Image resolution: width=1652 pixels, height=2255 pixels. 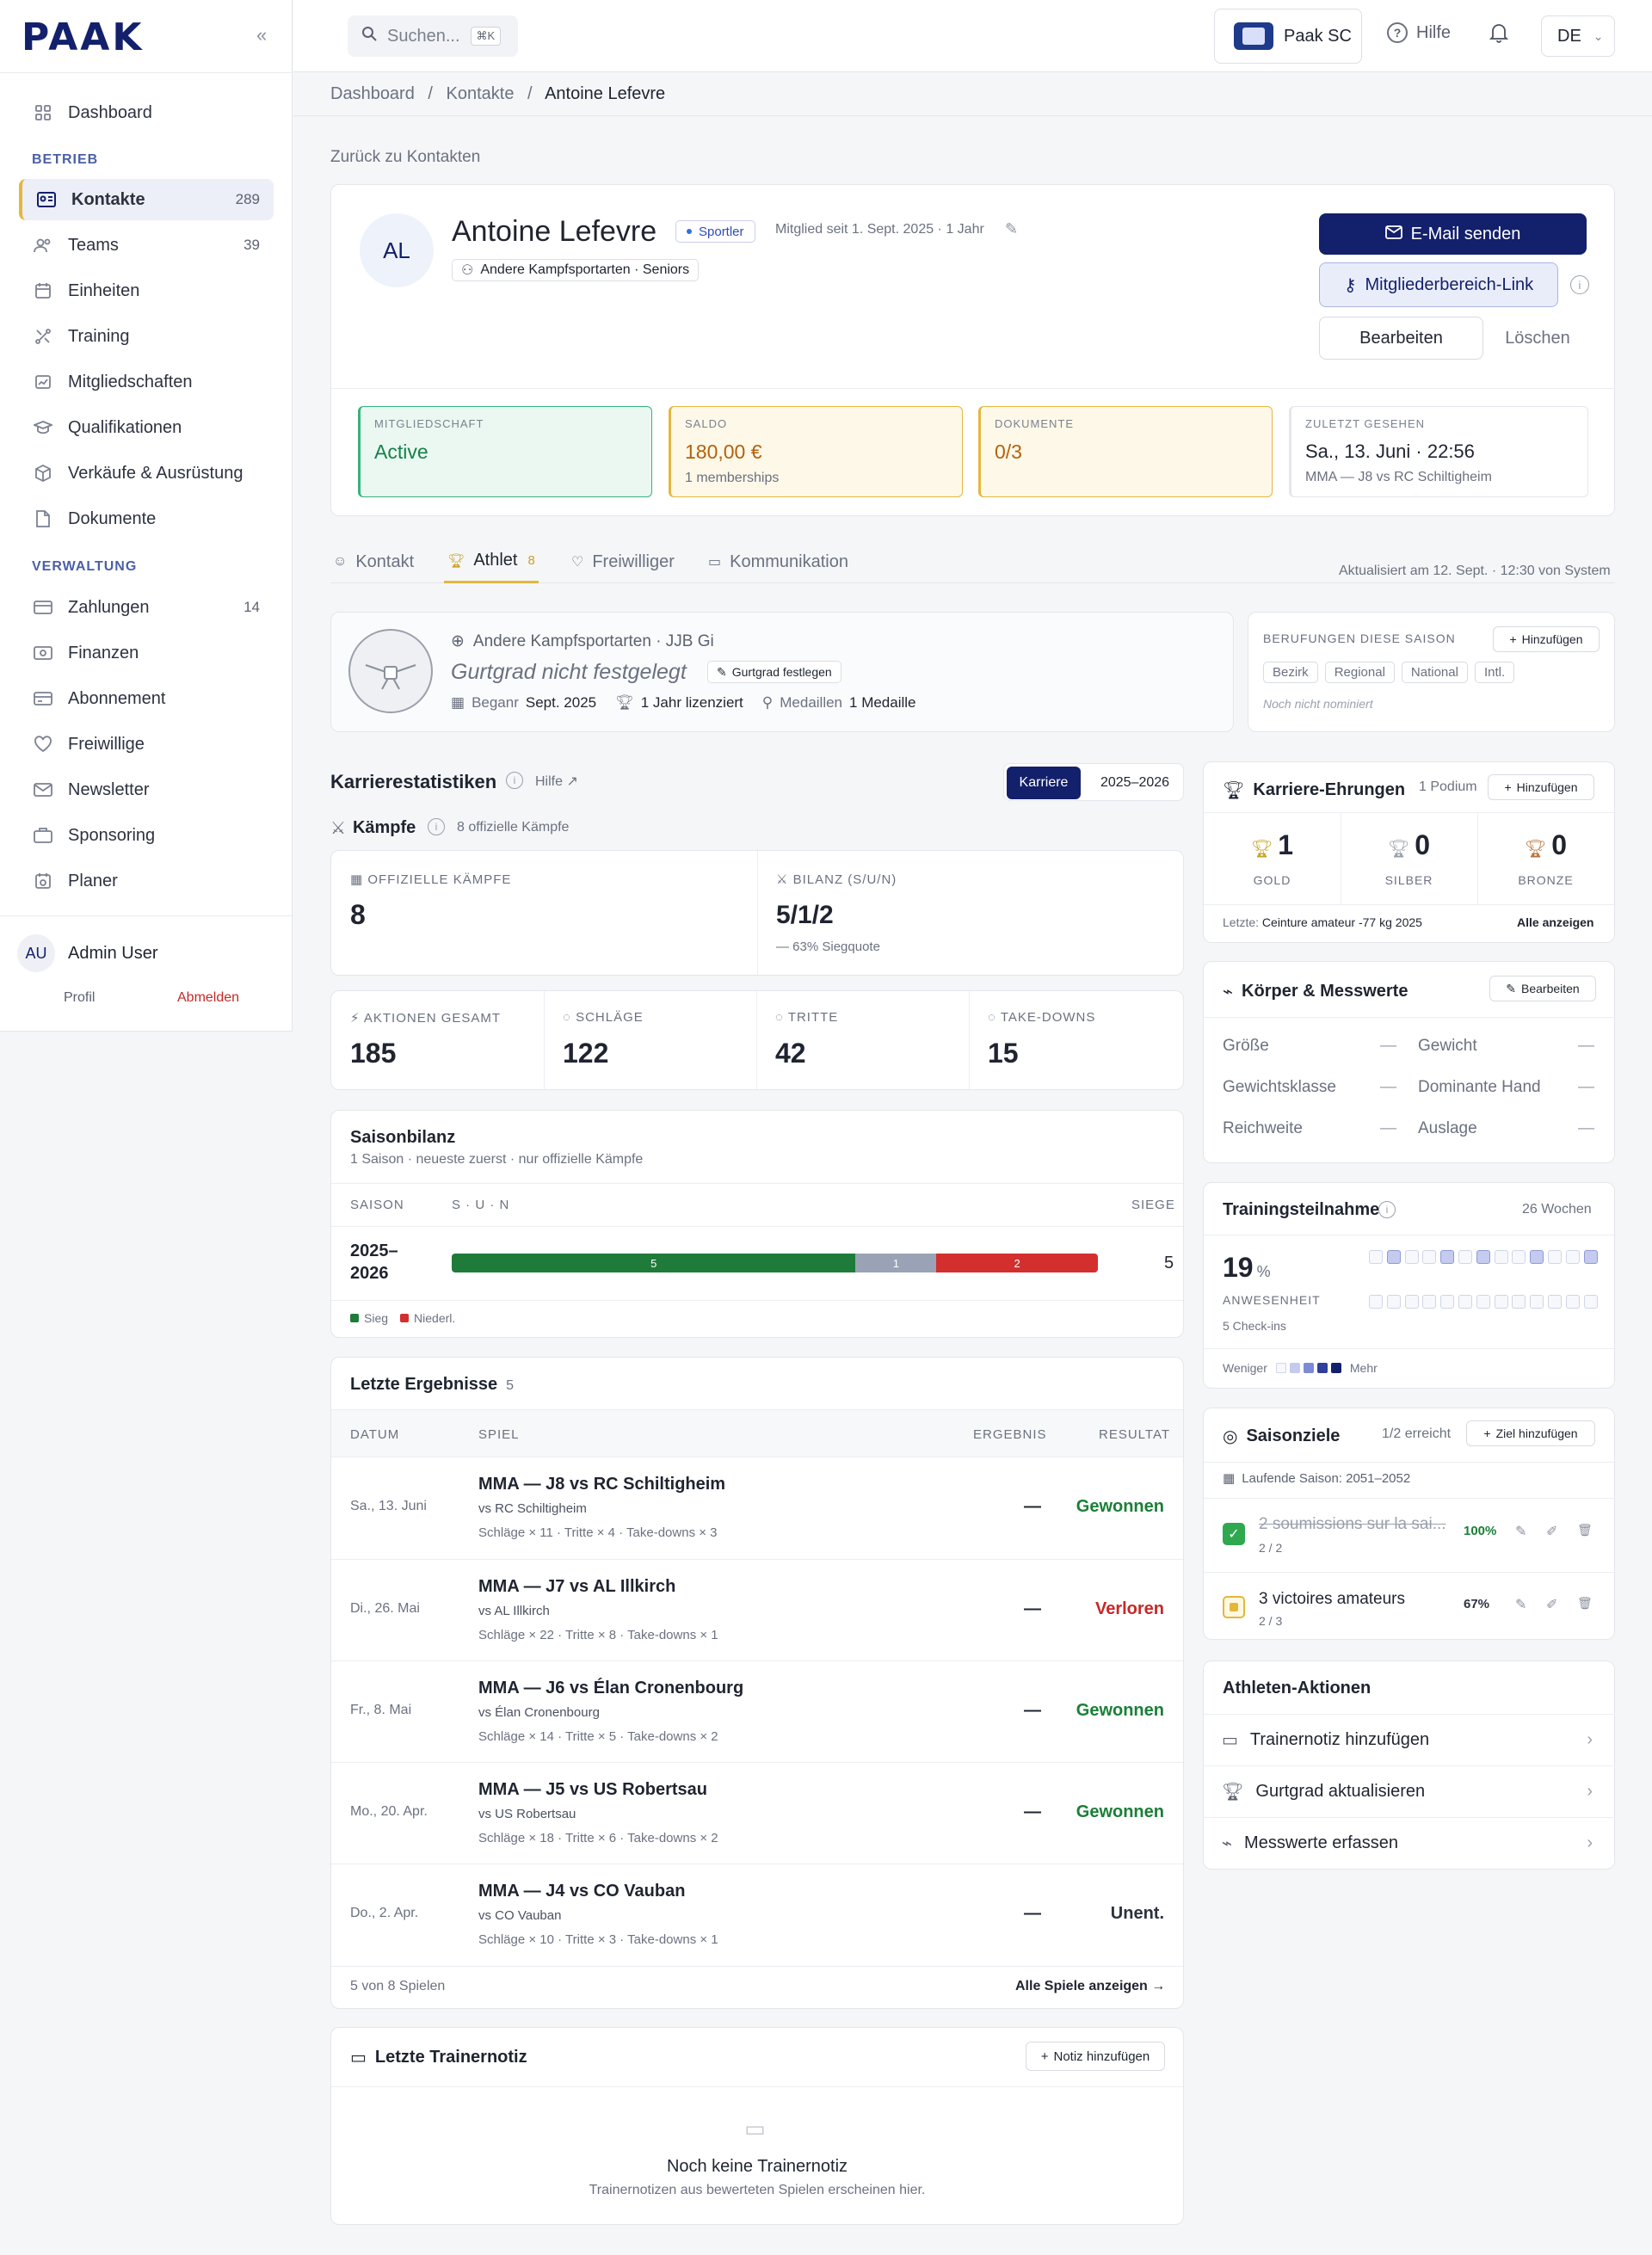 I want to click on action-add-trainer-note: ▭ Trainernotiz hinzufügen ›, so click(x=1408, y=1739).